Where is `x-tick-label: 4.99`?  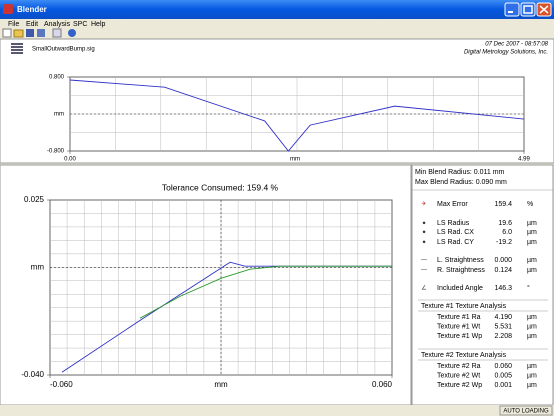
x-tick-label: 4.99 is located at coordinates (524, 160).